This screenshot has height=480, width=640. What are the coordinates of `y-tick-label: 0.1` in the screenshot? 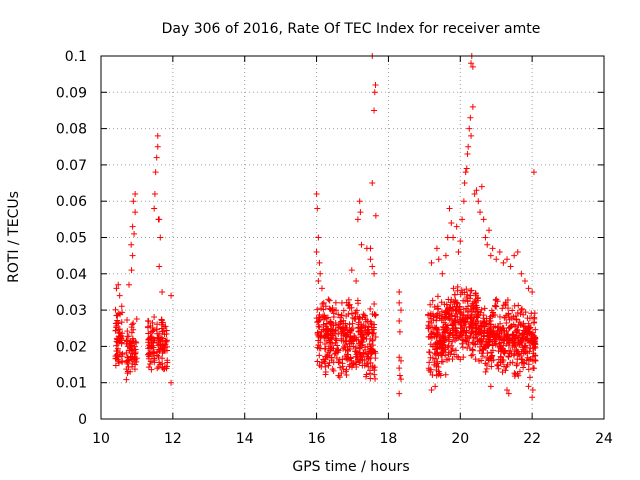 It's located at (76, 57).